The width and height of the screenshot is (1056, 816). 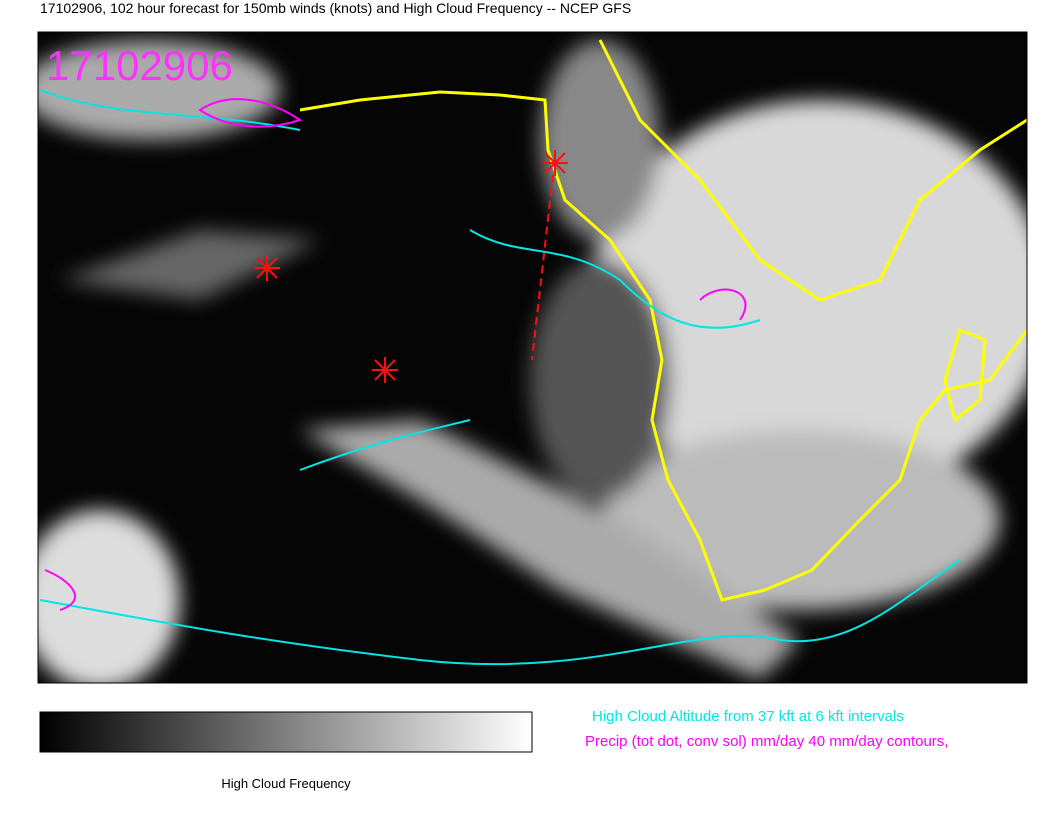 I want to click on date-stamp: 17102906, so click(x=139, y=65).